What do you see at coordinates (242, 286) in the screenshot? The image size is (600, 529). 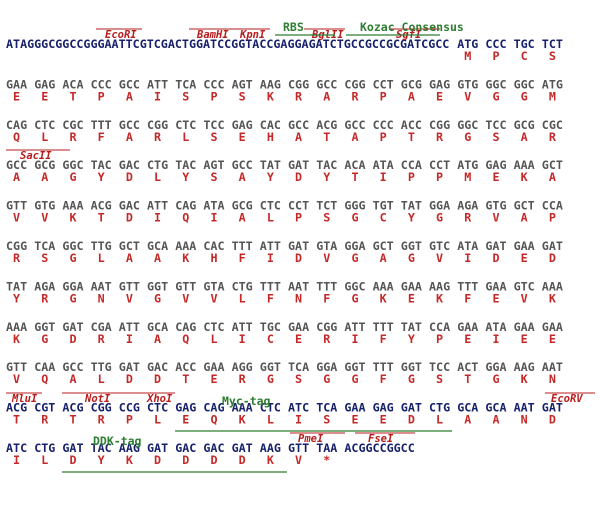 I see `codon: CTG` at bounding box center [242, 286].